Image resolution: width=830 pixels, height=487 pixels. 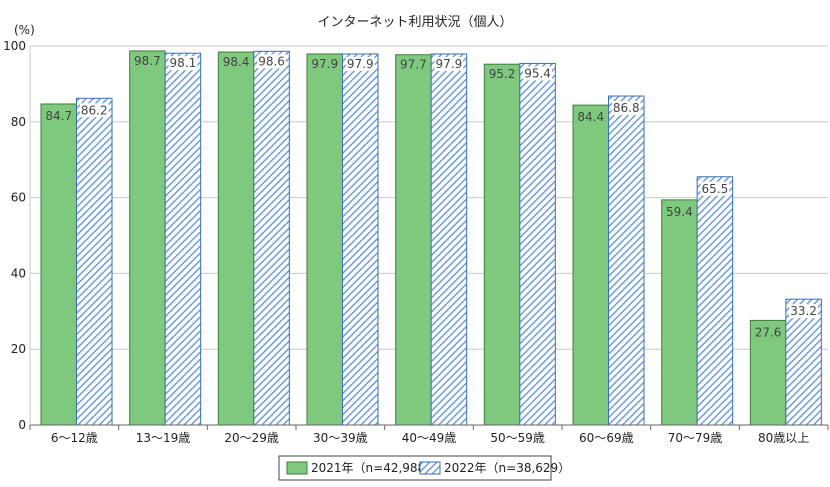 What do you see at coordinates (18, 273) in the screenshot?
I see `y-tick-label: 40` at bounding box center [18, 273].